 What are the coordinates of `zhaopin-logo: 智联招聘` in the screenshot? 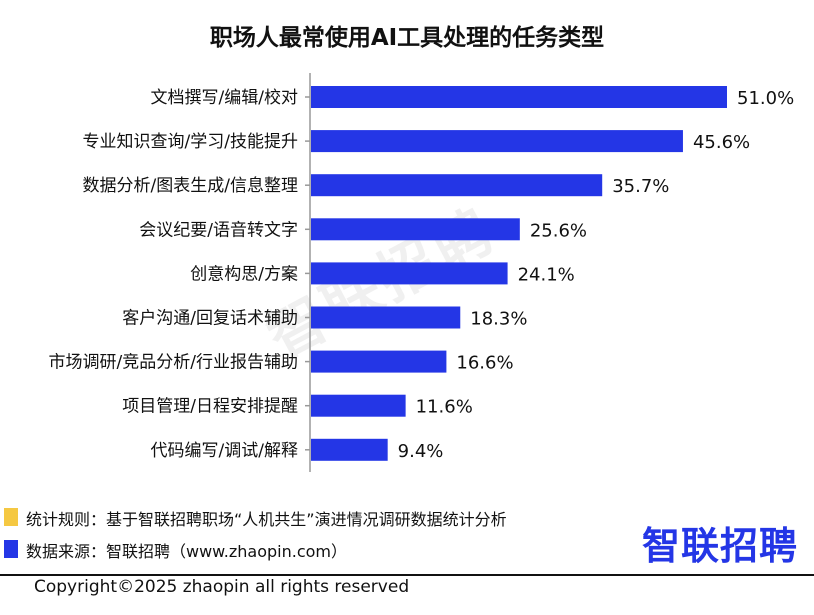 It's located at (720, 546).